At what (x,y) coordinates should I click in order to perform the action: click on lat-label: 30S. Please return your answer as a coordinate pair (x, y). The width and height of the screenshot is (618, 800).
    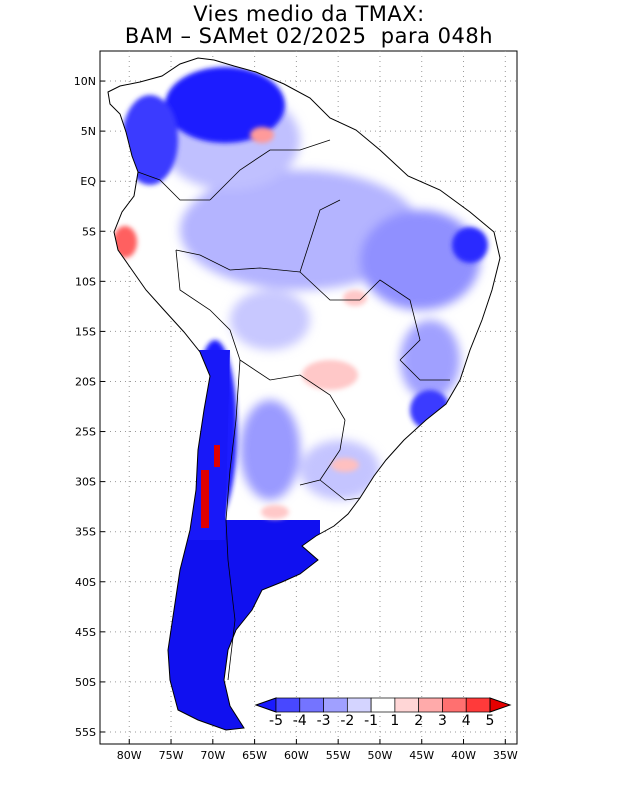
    Looking at the image, I should click on (85, 482).